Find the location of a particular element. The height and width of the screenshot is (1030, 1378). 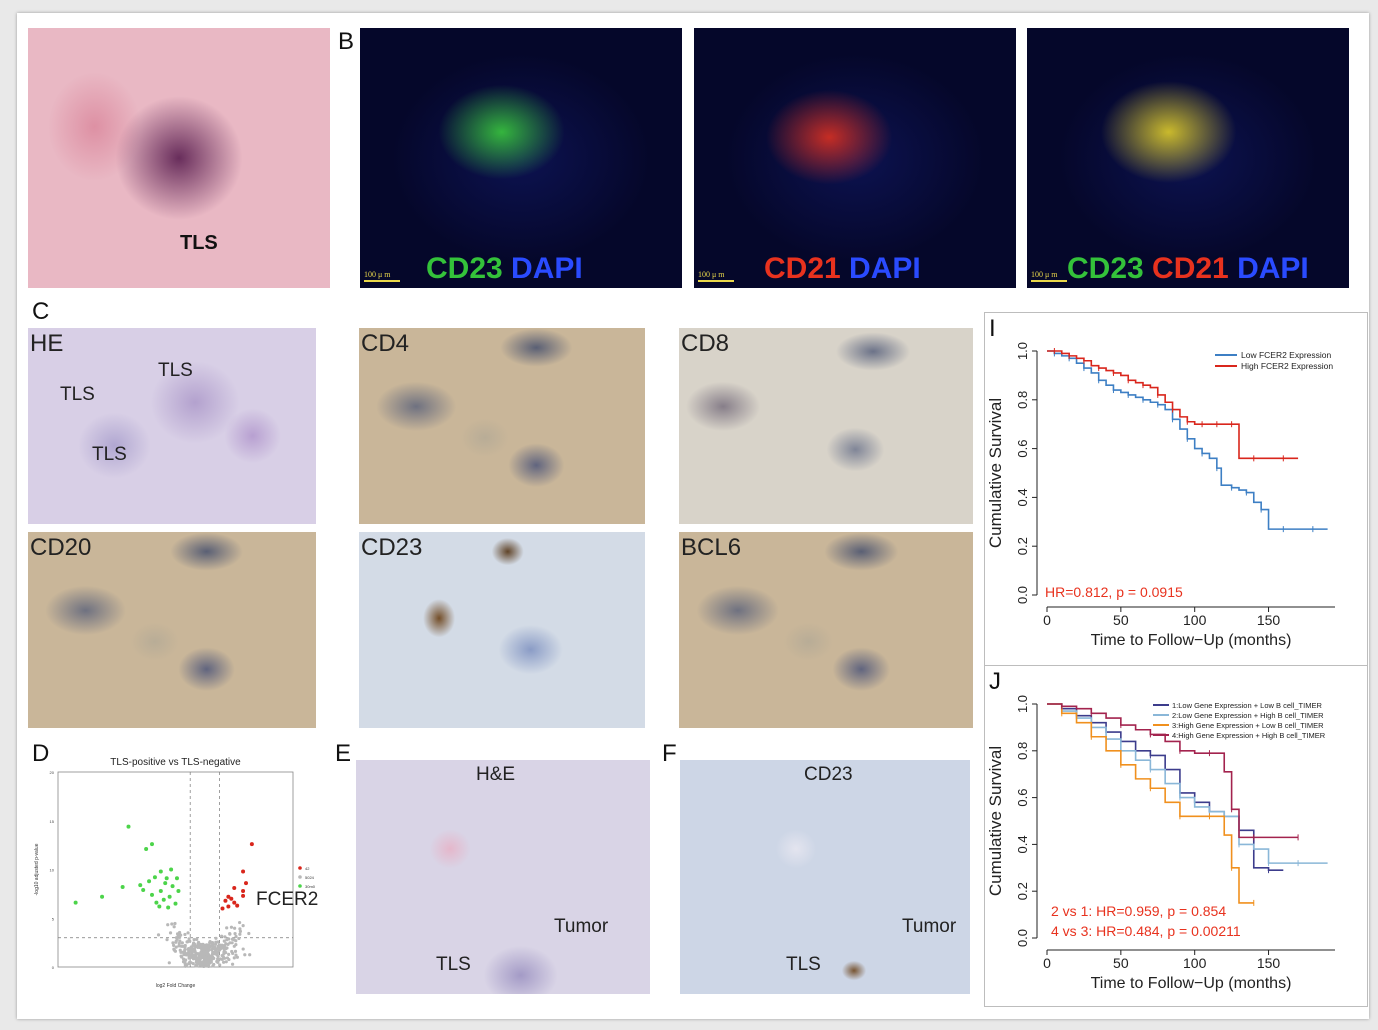

panel-c-cd23-label: CD23 is located at coordinates (392, 547).